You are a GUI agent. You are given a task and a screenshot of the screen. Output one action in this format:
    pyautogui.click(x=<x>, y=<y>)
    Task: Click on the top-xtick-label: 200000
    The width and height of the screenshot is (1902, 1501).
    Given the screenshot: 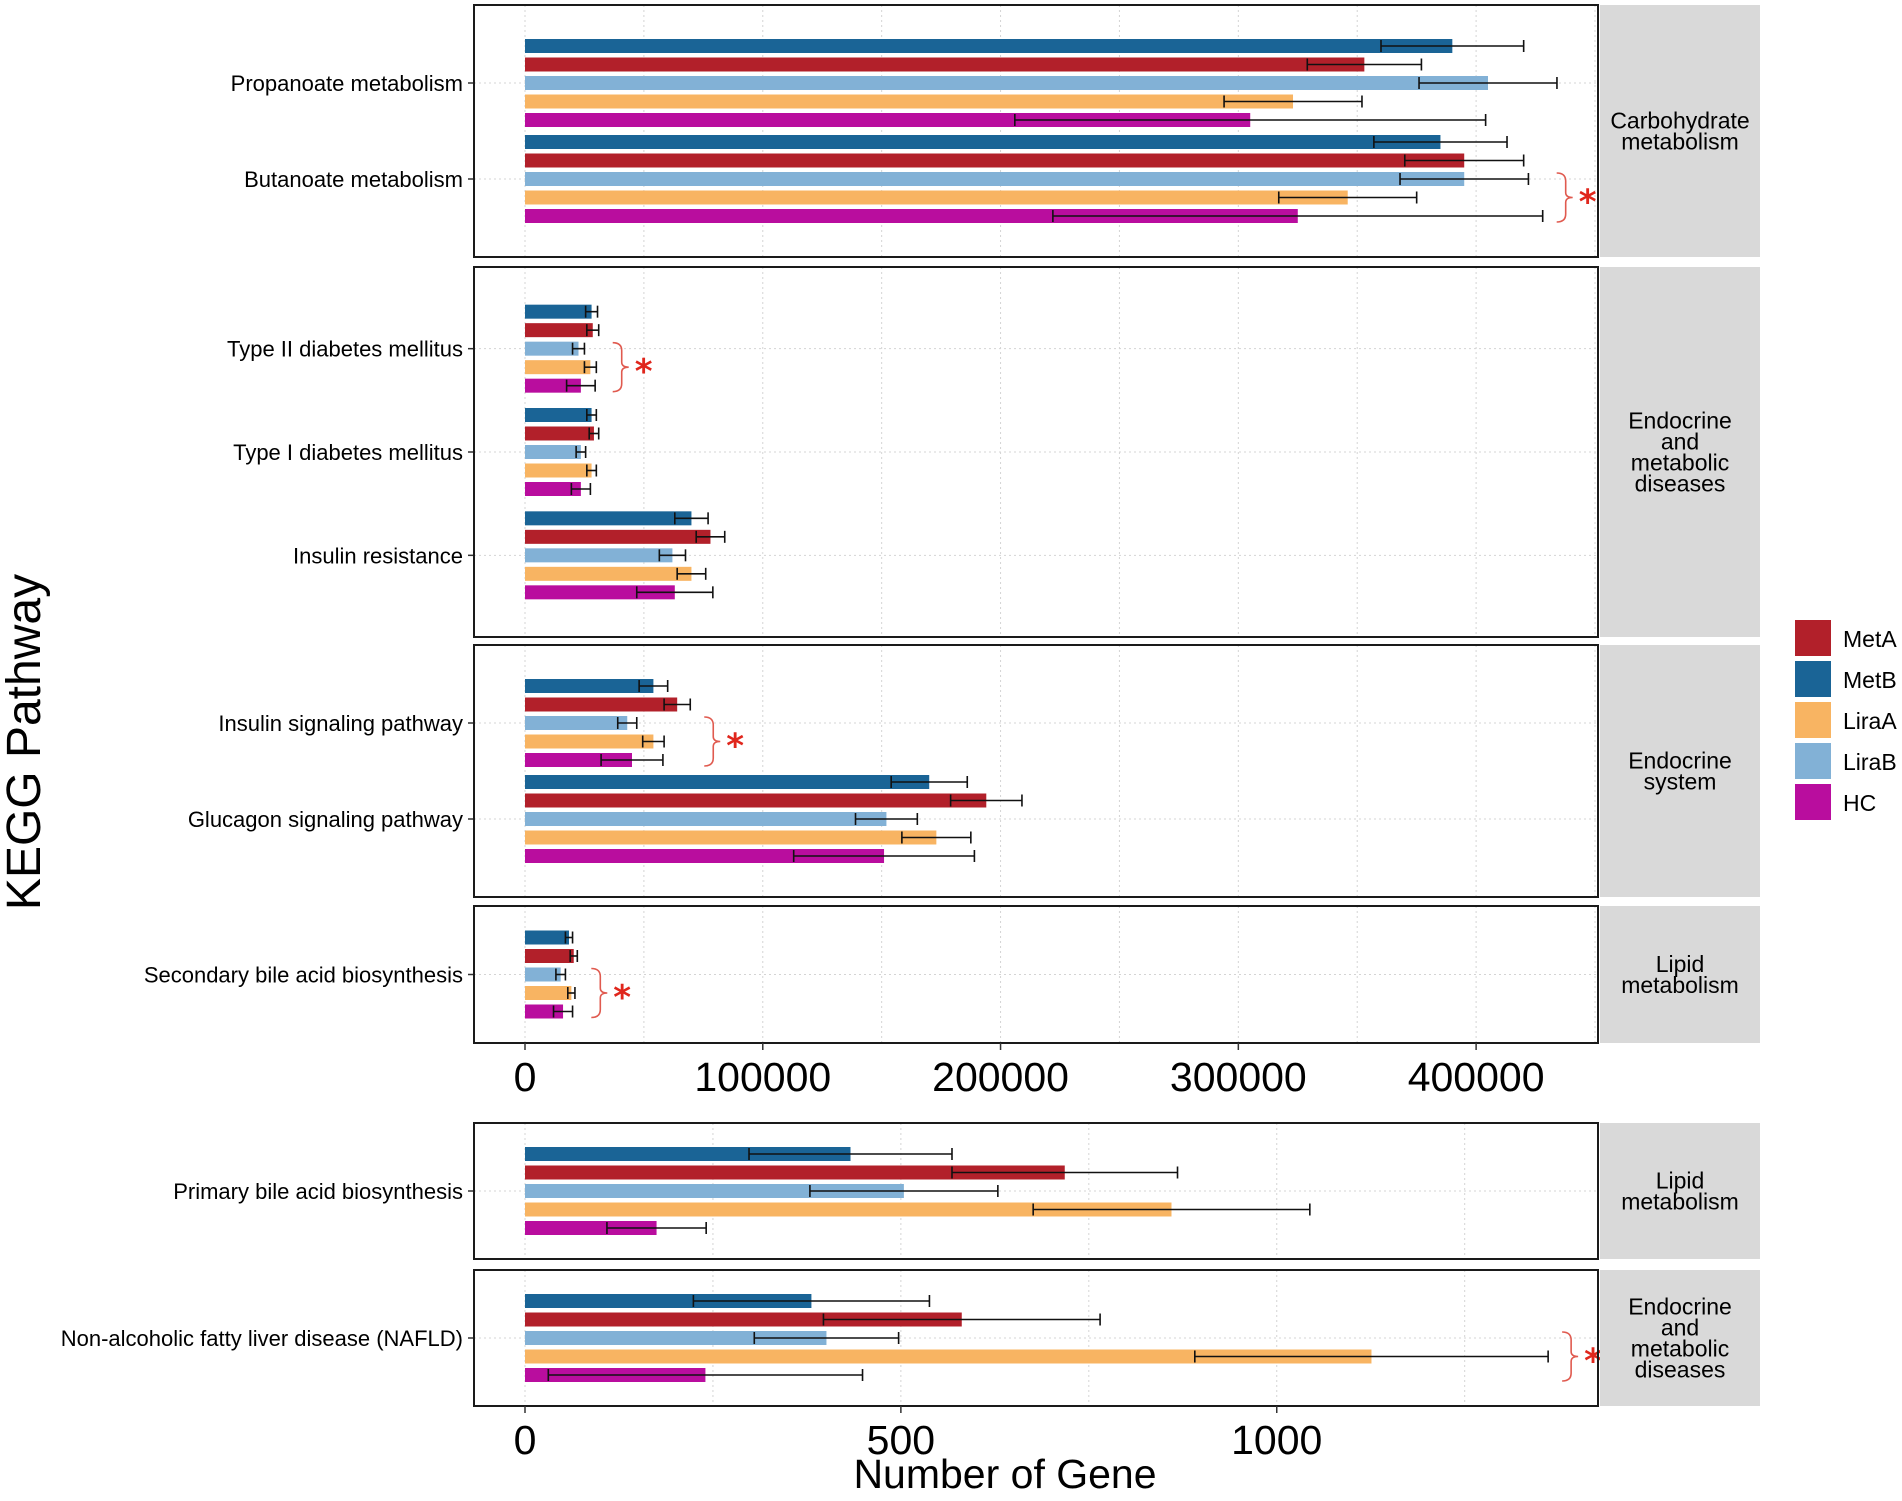 What is the action you would take?
    pyautogui.click(x=1000, y=1077)
    